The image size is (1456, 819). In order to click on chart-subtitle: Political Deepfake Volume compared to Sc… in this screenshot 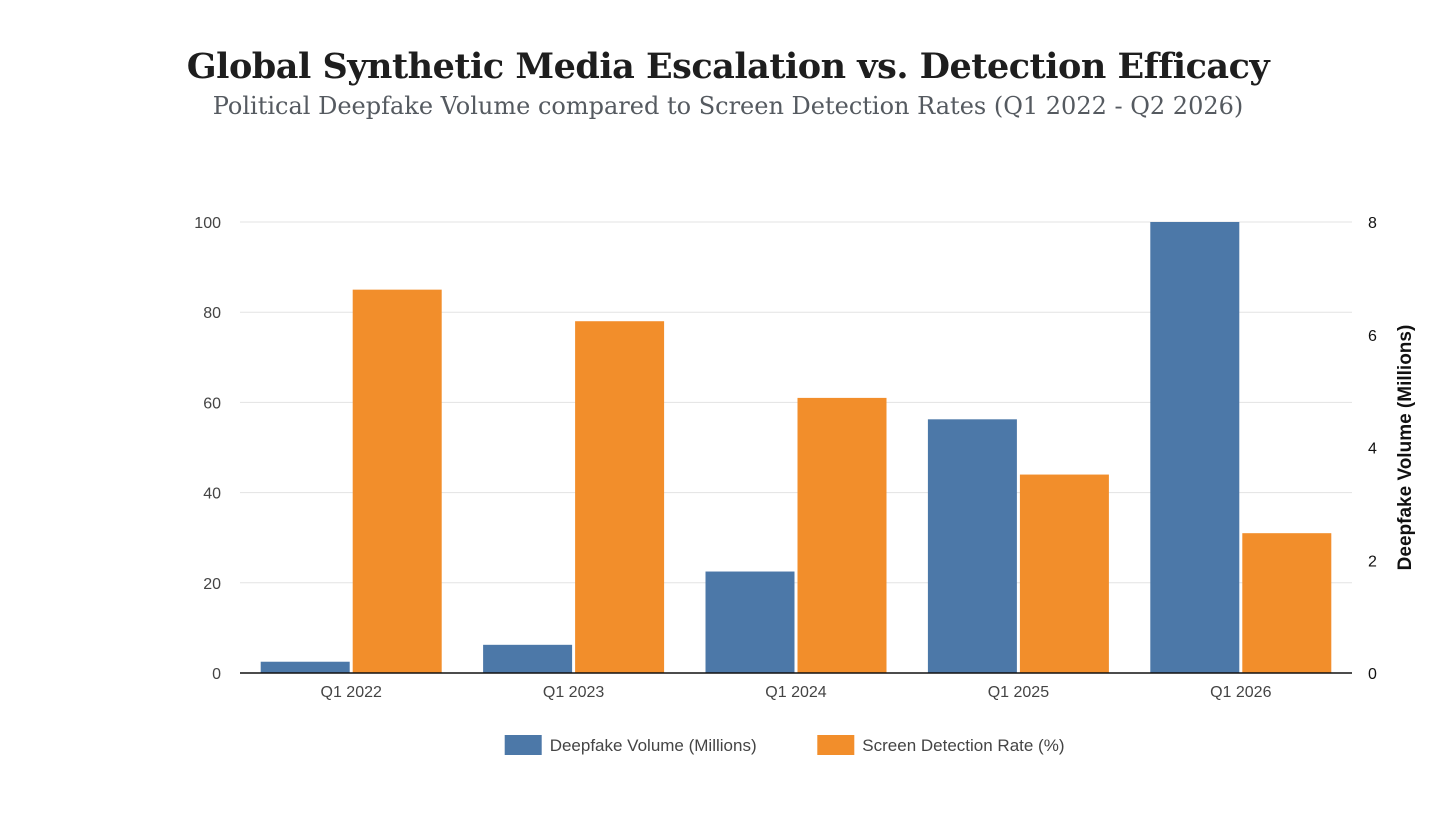, I will do `click(728, 106)`.